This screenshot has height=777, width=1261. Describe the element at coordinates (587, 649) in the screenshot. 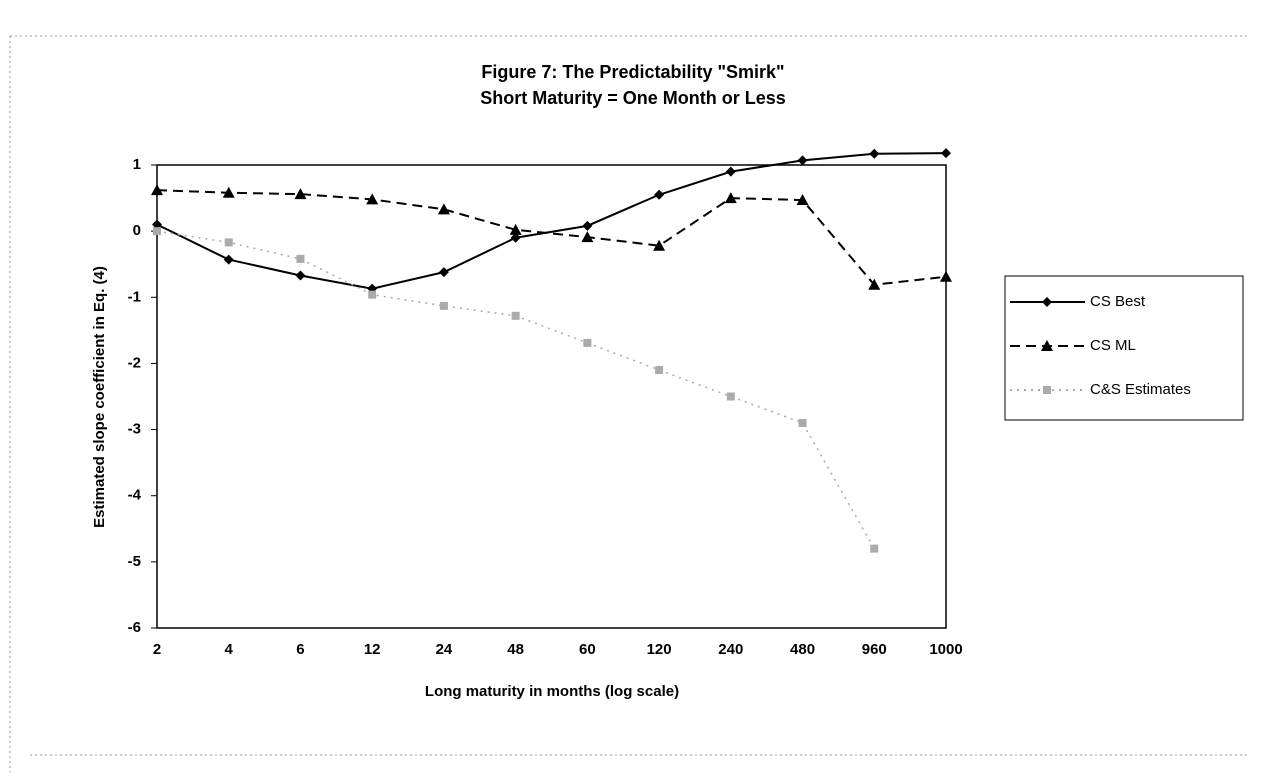

I see `x-tick-label: 60` at that location.